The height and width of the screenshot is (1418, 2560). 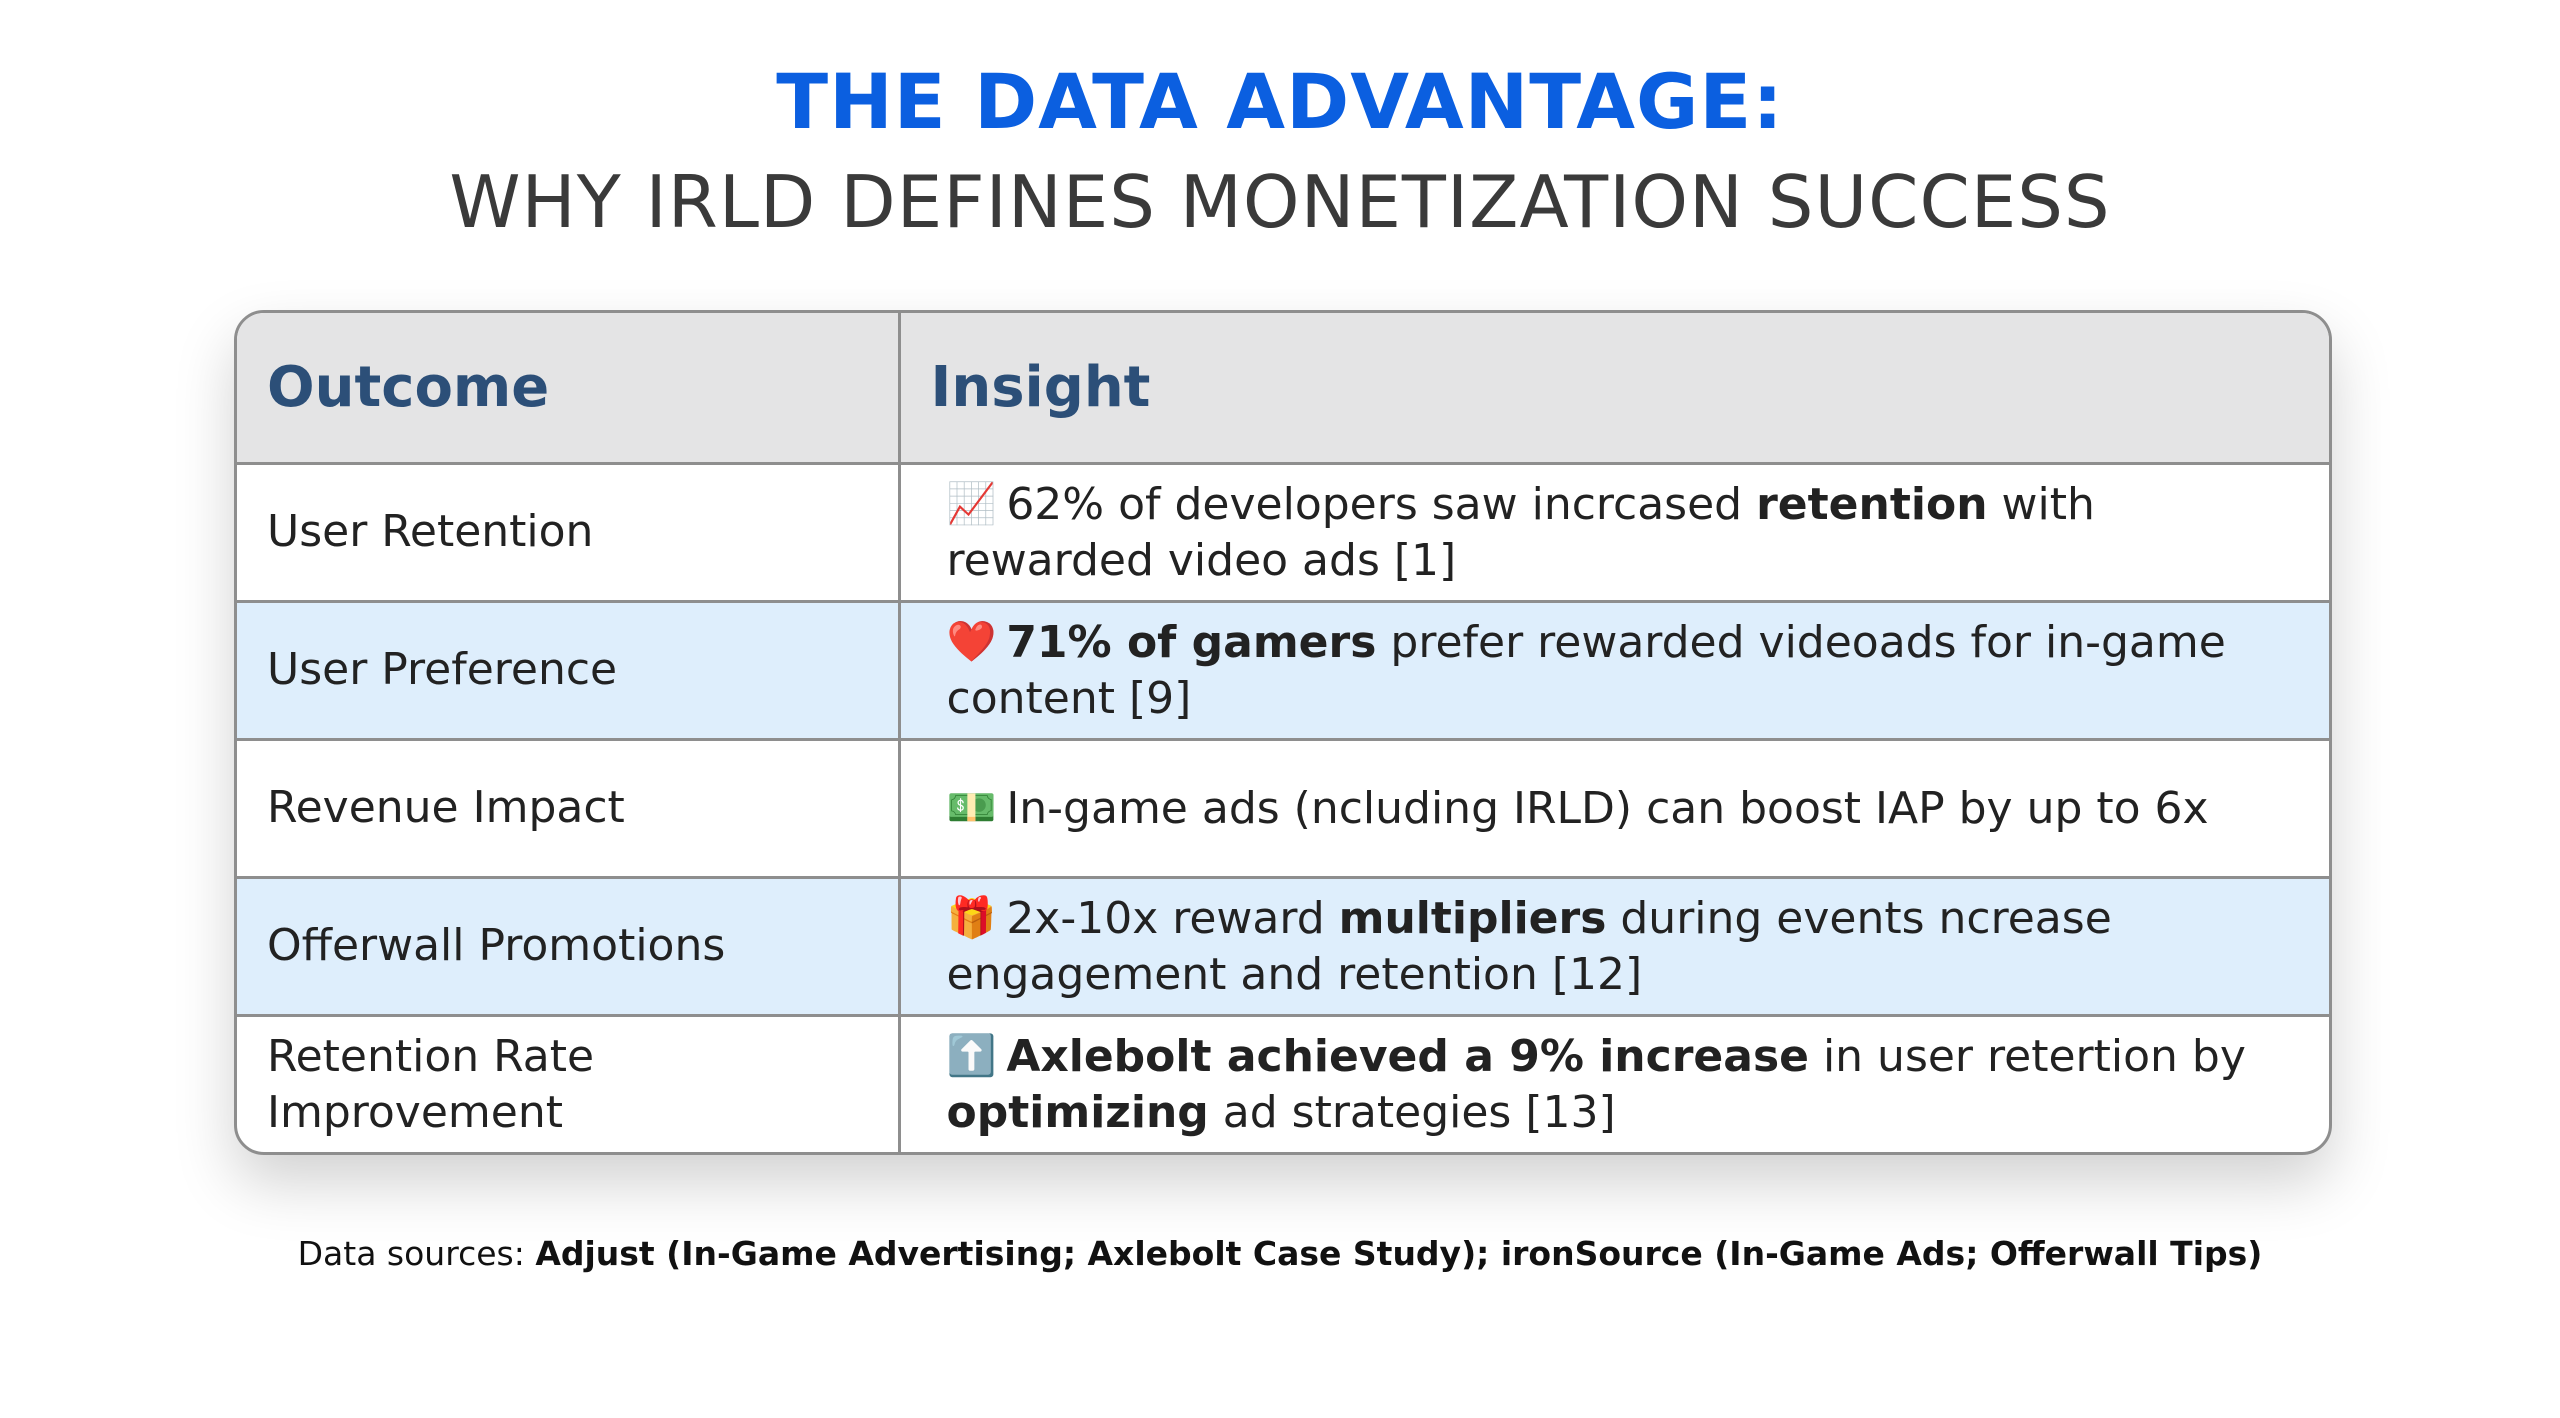 I want to click on up-arrow-icon: ⬆️, so click(x=971, y=1056).